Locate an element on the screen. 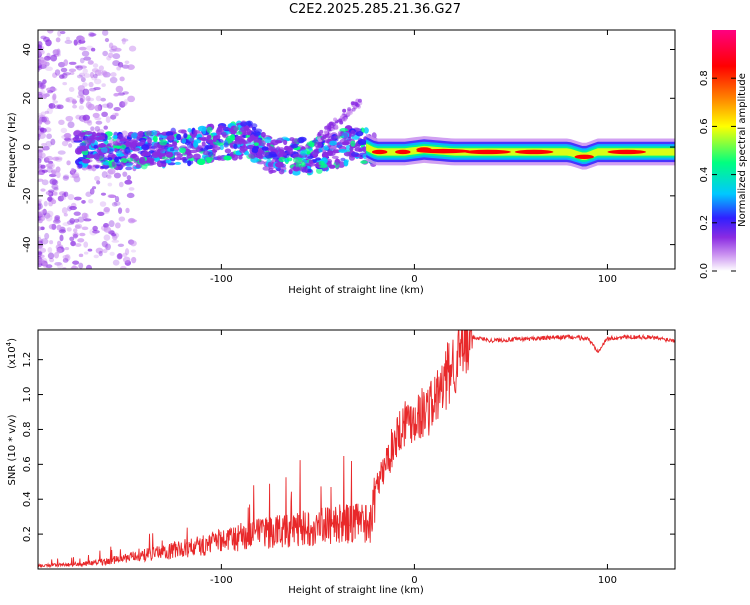 This screenshot has height=605, width=750. snr-x-tick-label: -100 is located at coordinates (221, 580).